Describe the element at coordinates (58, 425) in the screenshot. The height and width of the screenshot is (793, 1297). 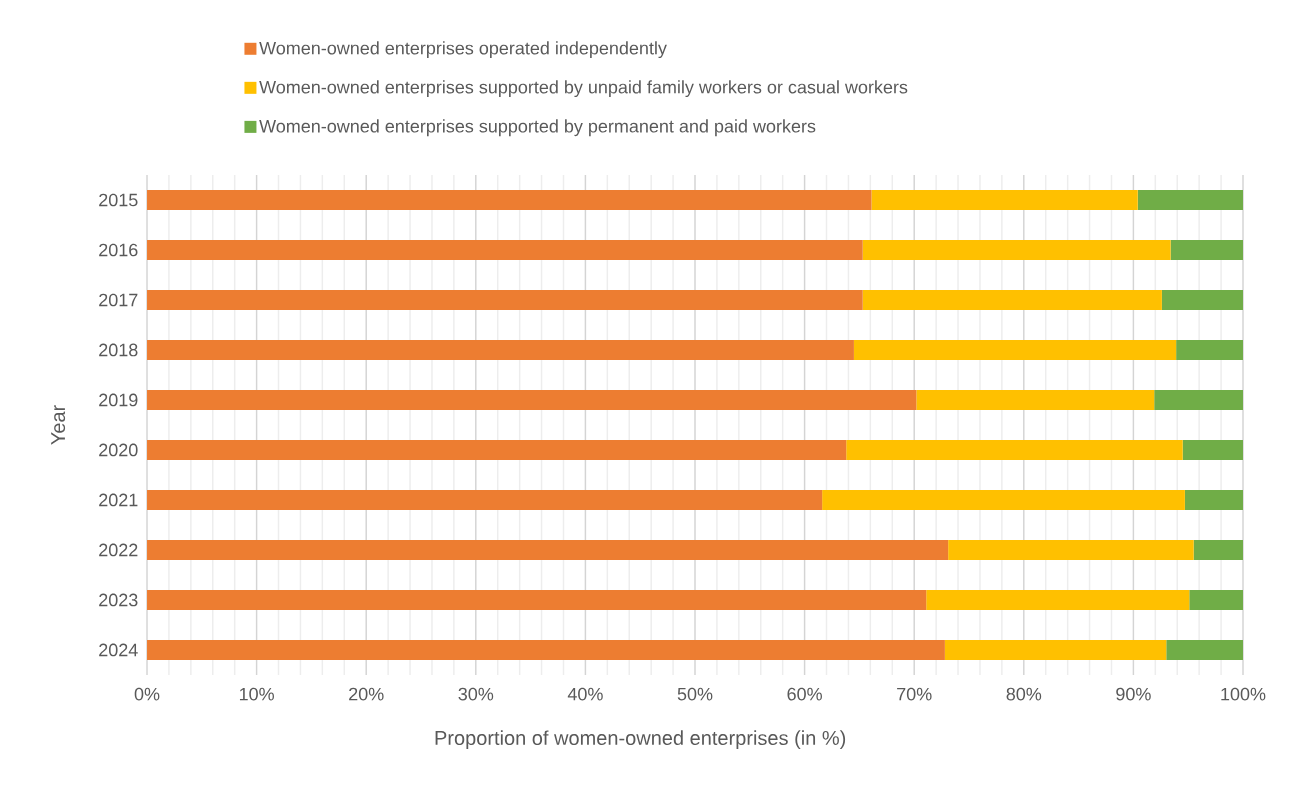
I see `y-axis-title: Year` at that location.